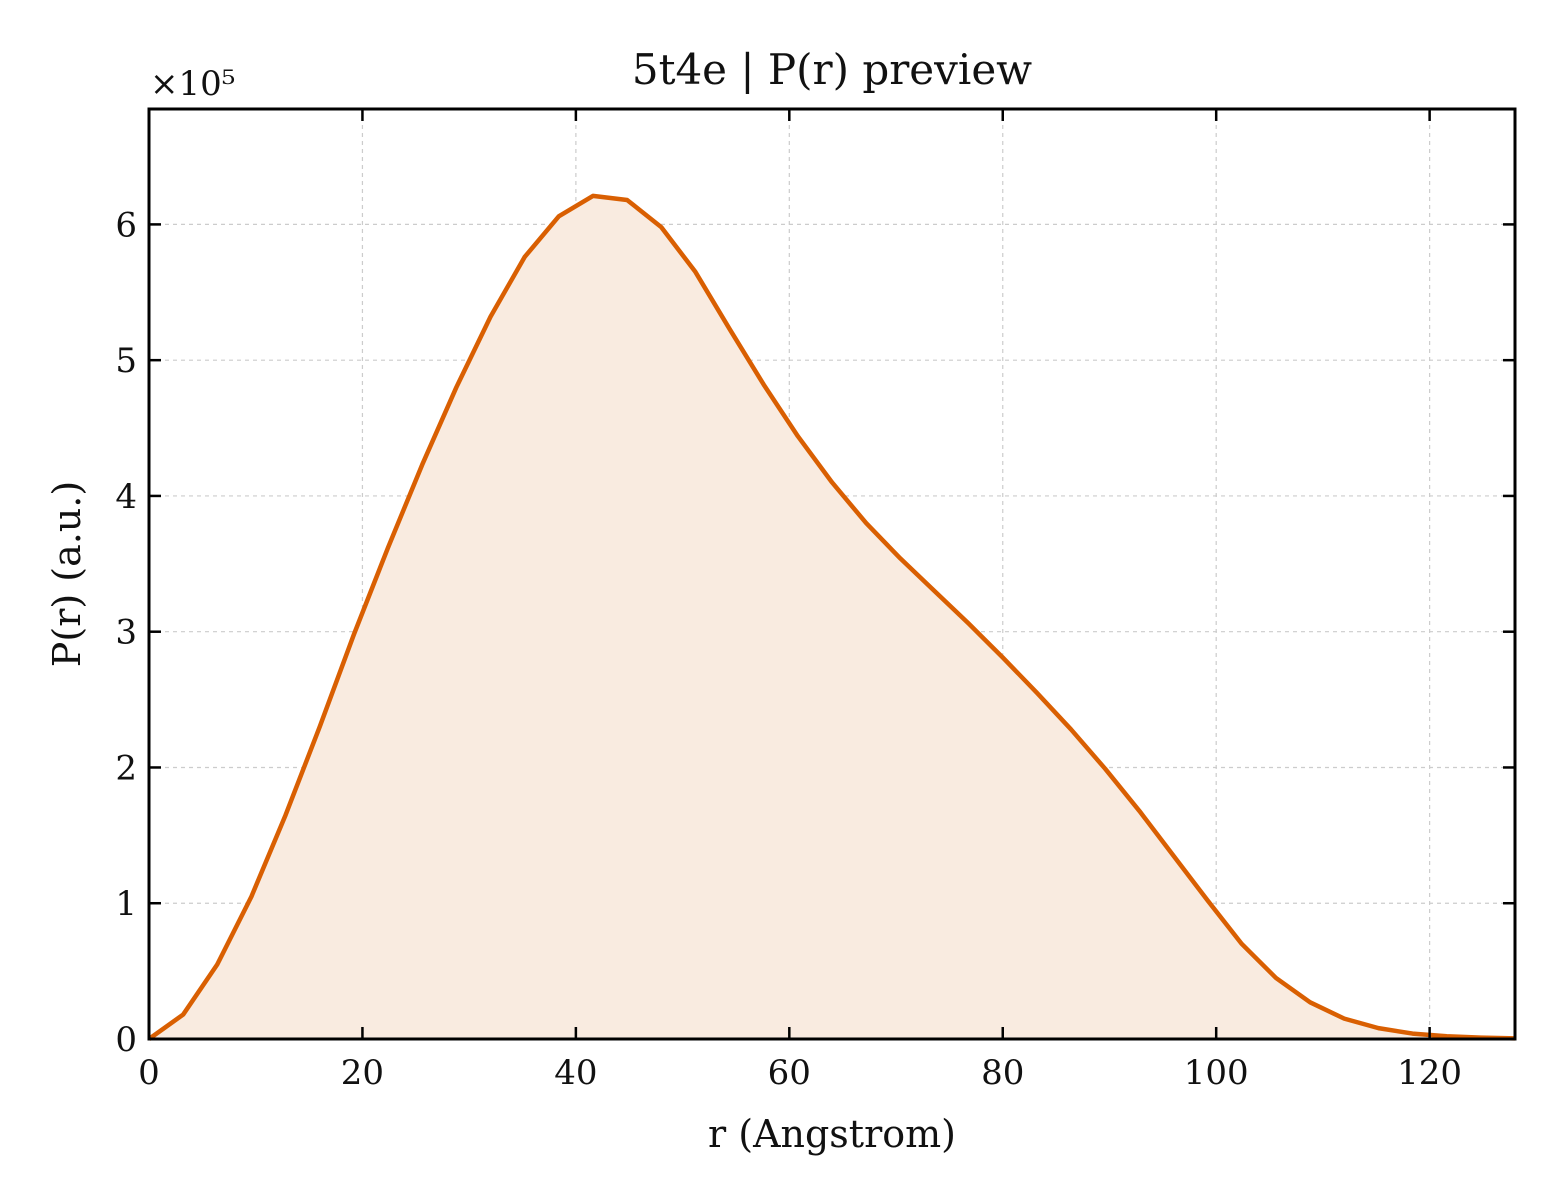 This screenshot has height=1200, width=1560. Describe the element at coordinates (1216, 1073) in the screenshot. I see `x-tick-label: 100` at that location.